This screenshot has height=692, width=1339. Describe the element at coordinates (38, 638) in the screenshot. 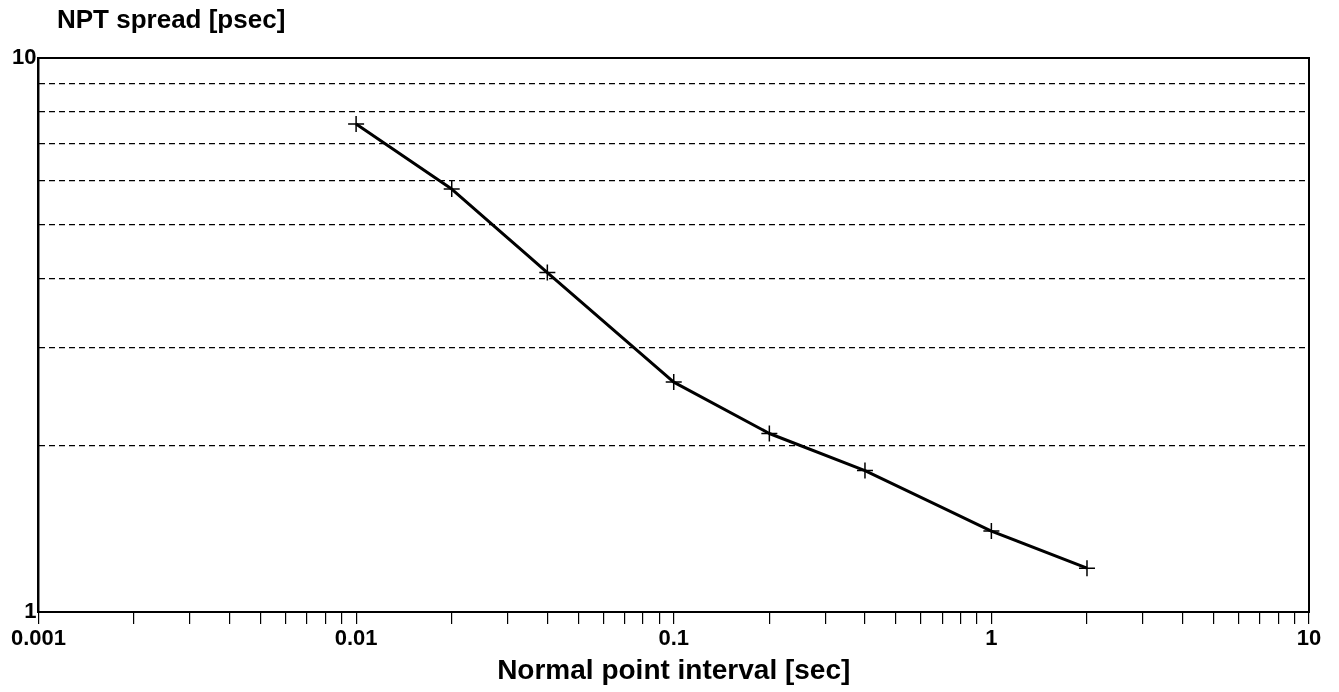

I see `x-tick-label: 0.001` at that location.